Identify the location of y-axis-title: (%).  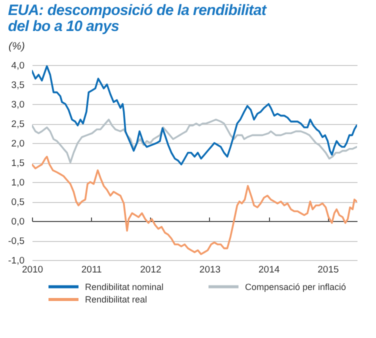
(16, 46).